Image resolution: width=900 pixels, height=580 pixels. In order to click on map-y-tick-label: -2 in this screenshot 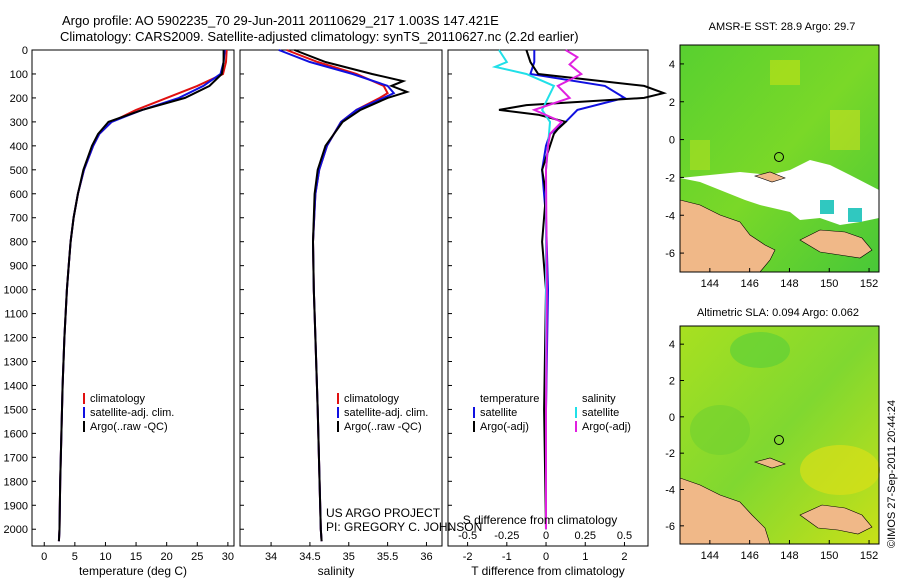, I will do `click(670, 454)`.